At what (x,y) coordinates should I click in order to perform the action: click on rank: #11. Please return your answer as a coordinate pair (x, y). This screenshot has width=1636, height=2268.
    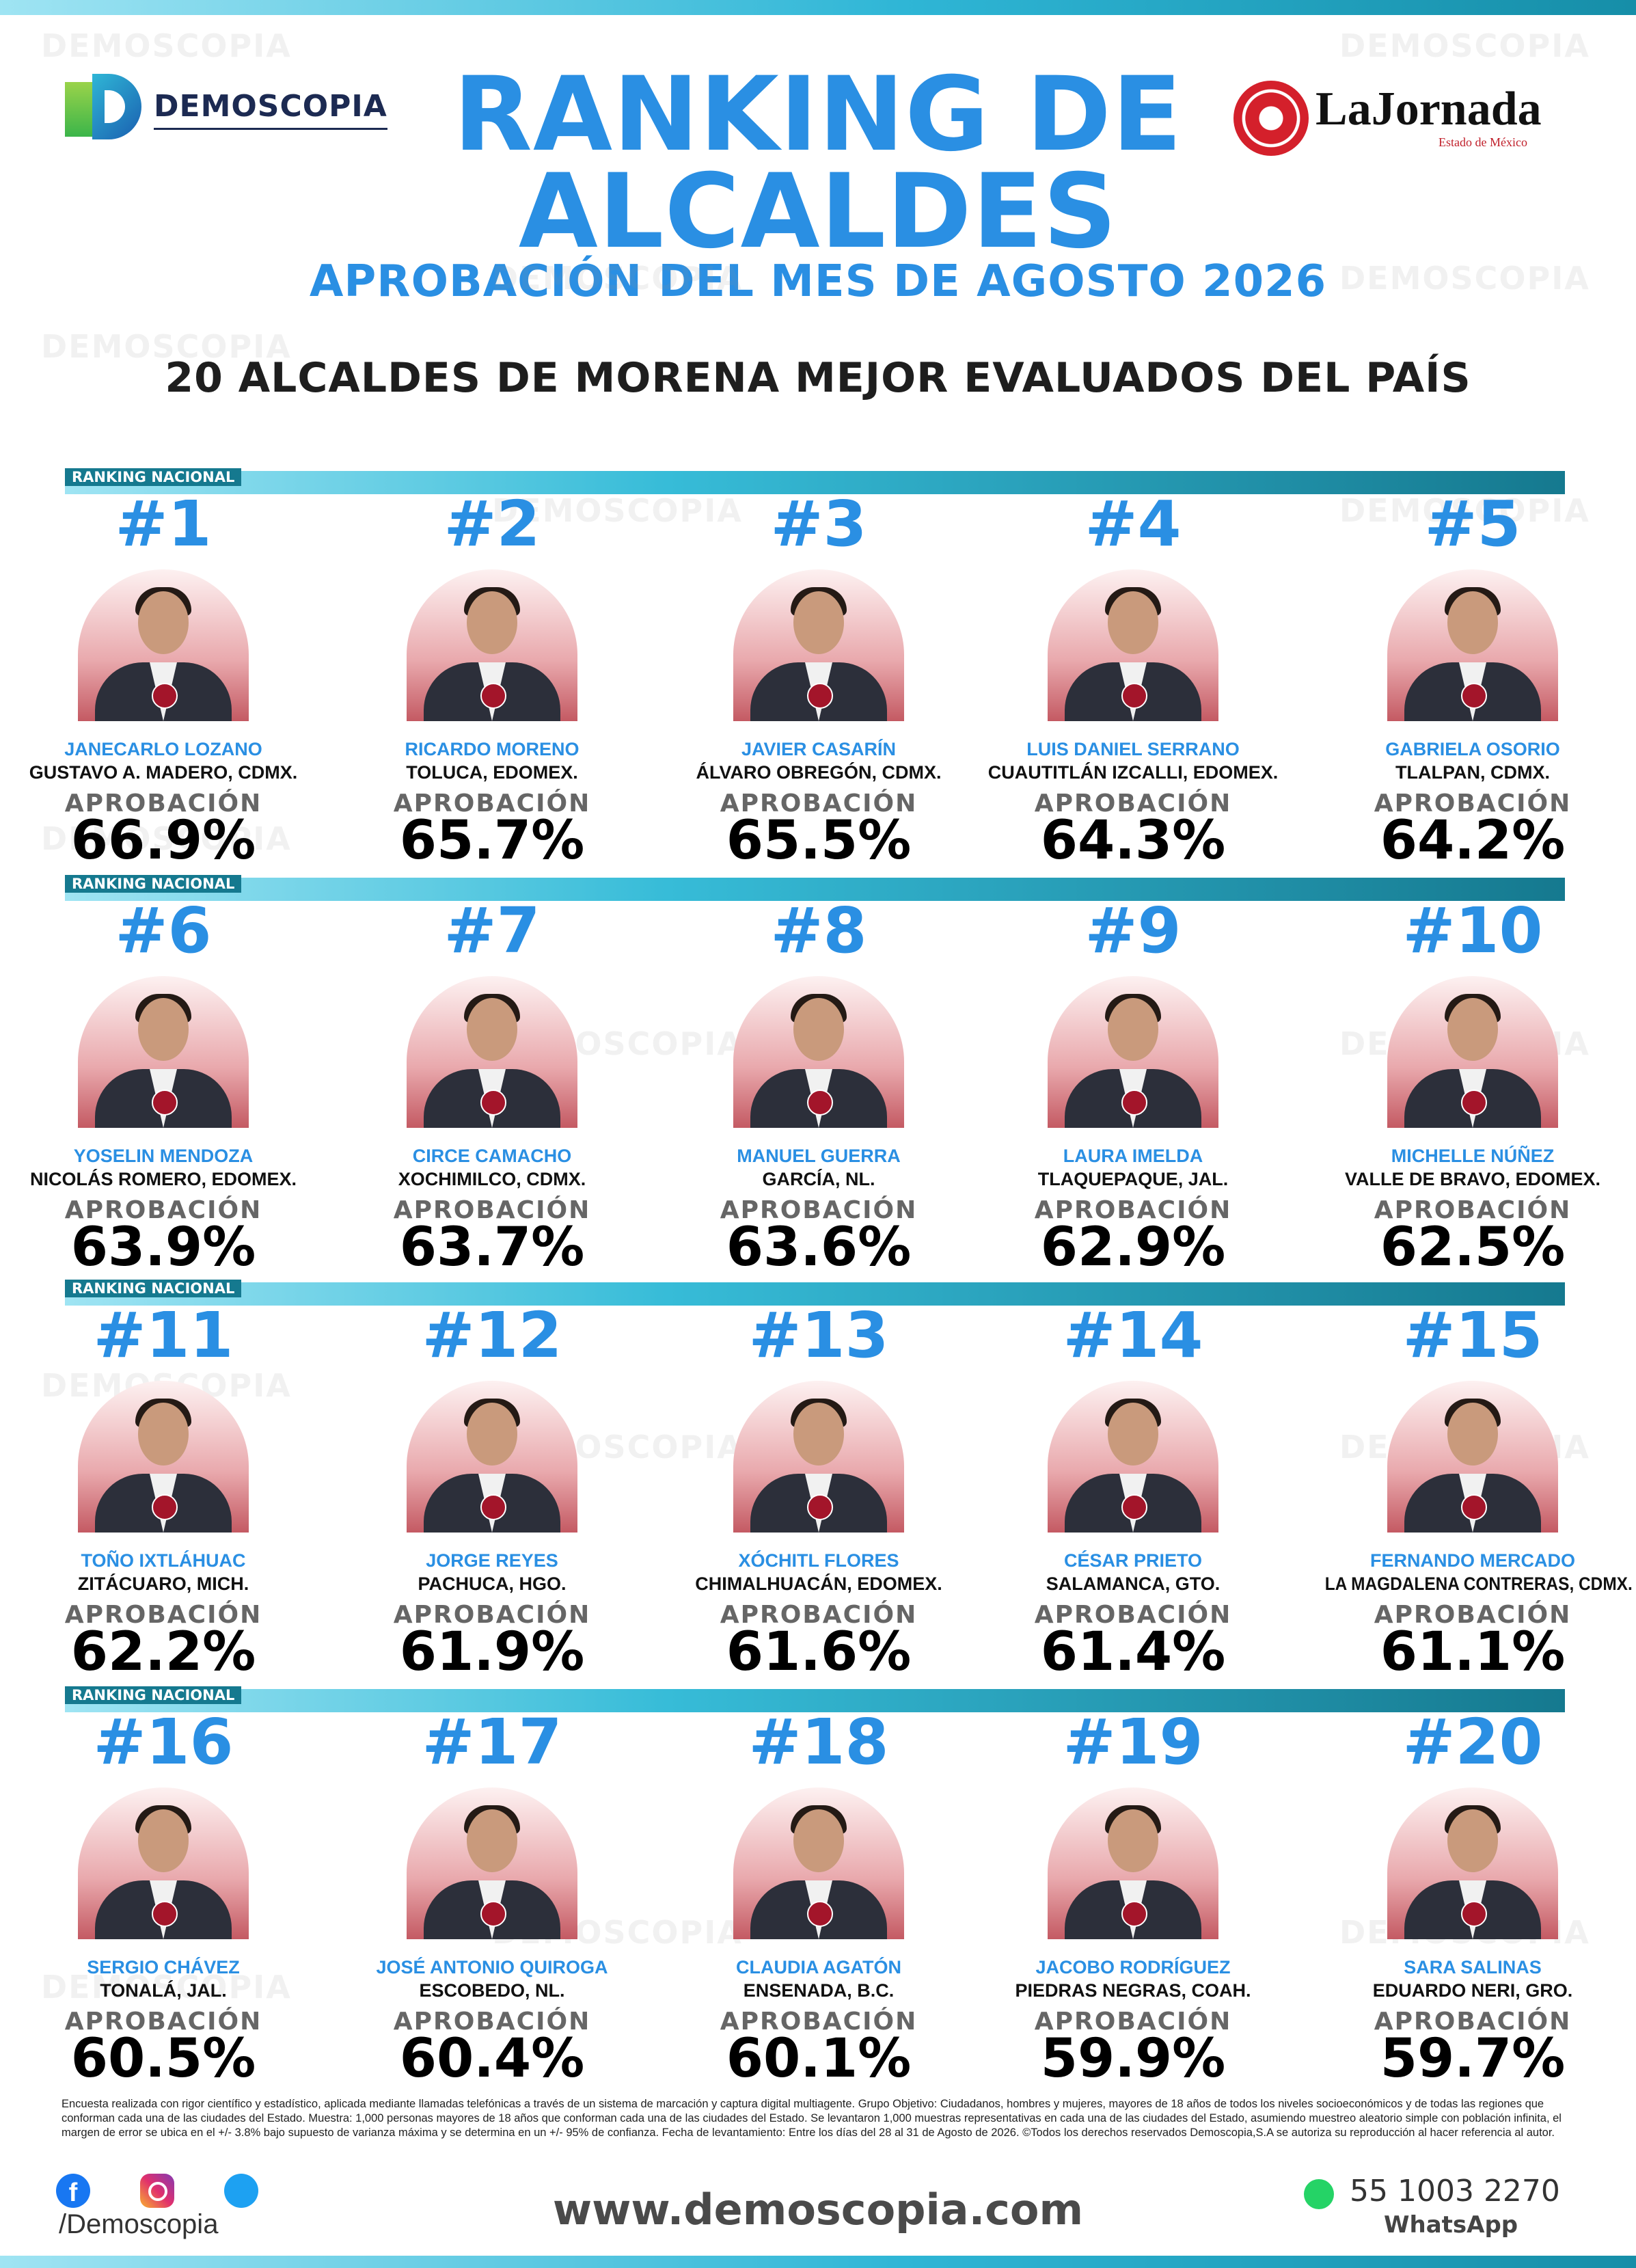
    Looking at the image, I should click on (163, 1335).